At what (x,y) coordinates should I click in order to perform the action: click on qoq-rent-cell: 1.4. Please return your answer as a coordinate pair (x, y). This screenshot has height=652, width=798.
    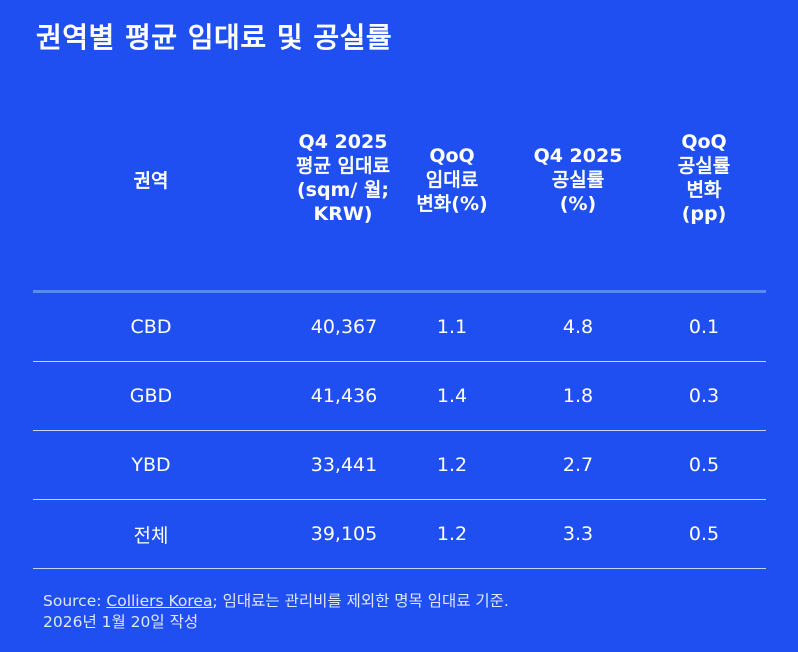
    Looking at the image, I should click on (452, 396).